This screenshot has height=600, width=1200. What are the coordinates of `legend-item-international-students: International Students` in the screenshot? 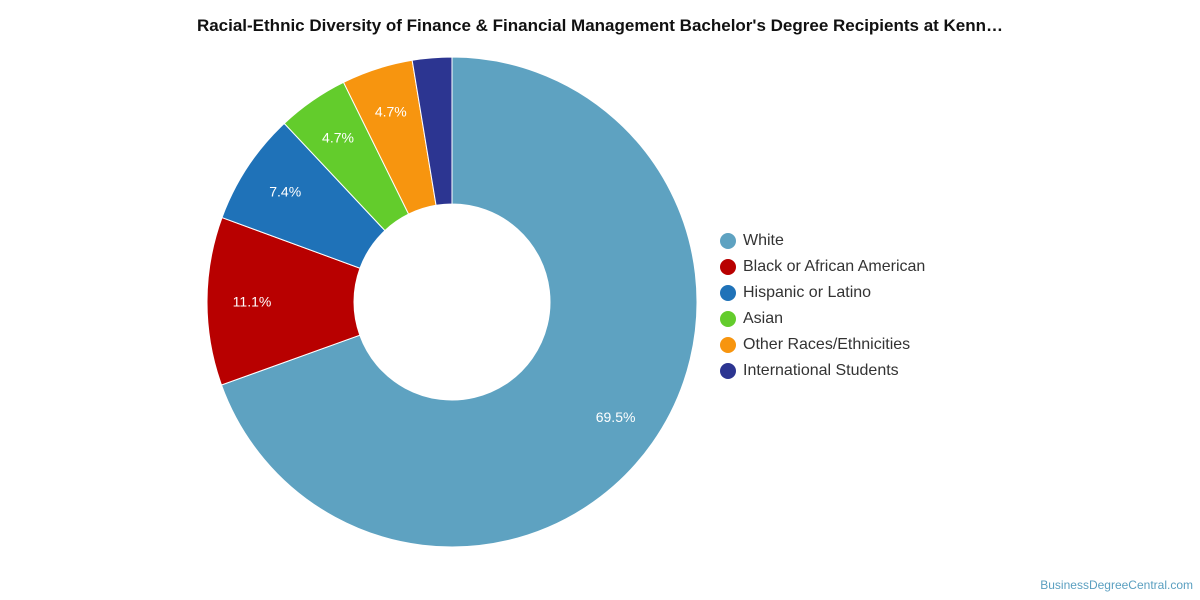 It's located at (822, 371).